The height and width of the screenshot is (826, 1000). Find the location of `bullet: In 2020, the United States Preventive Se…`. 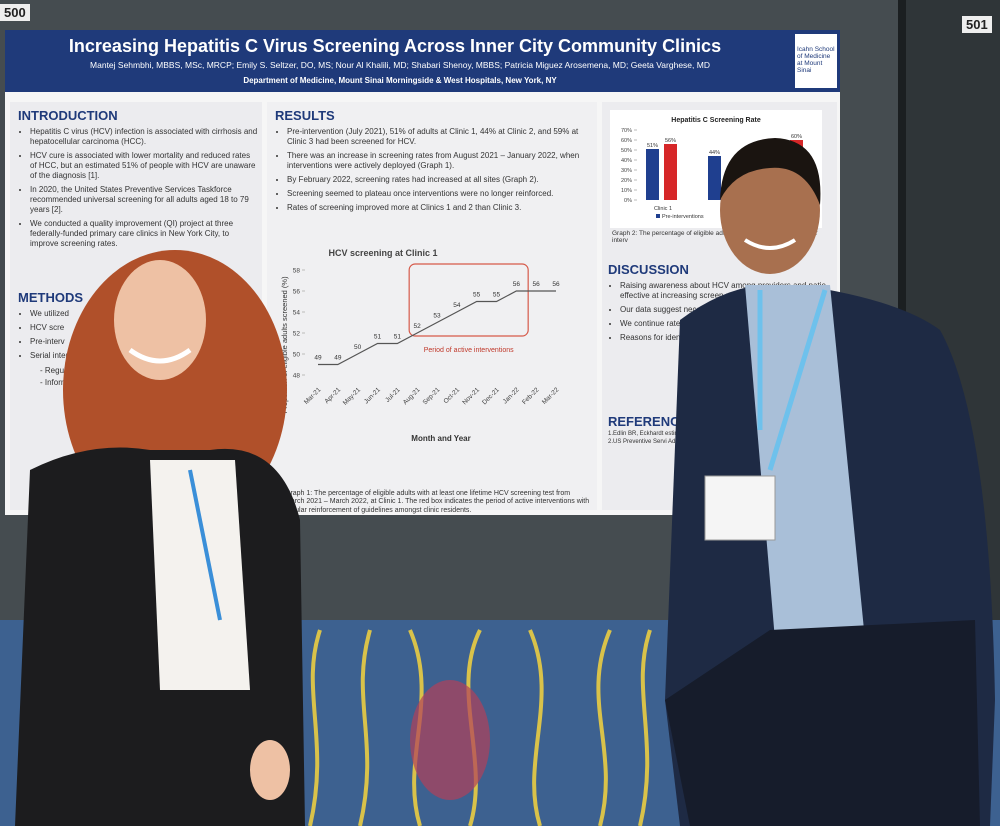

bullet: In 2020, the United States Preventive Se… is located at coordinates (144, 200).